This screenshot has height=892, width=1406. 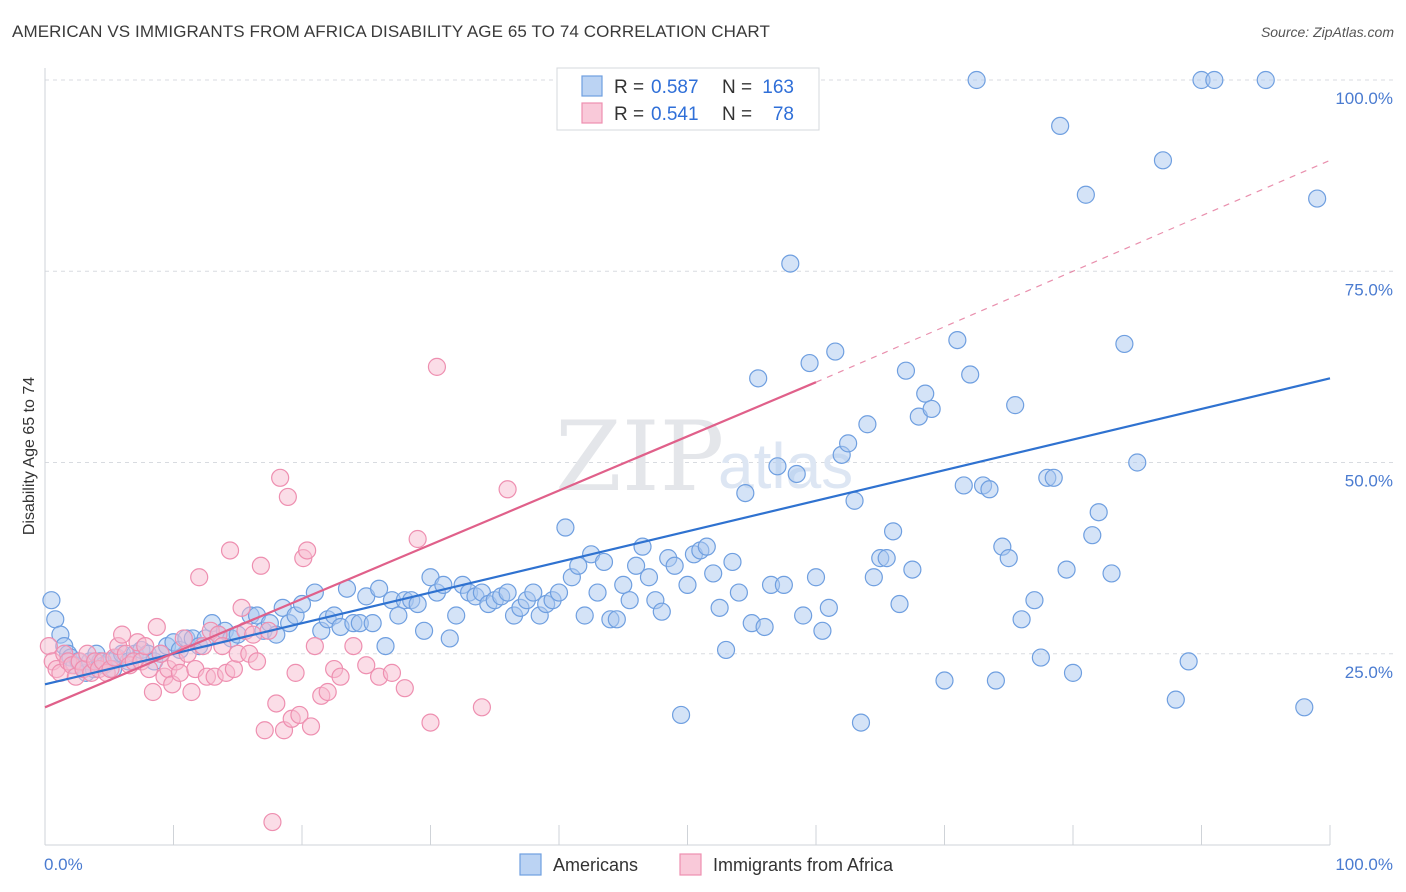 What do you see at coordinates (706, 864) in the screenshot?
I see `bottom-legend: Americans Immigrants from Africa` at bounding box center [706, 864].